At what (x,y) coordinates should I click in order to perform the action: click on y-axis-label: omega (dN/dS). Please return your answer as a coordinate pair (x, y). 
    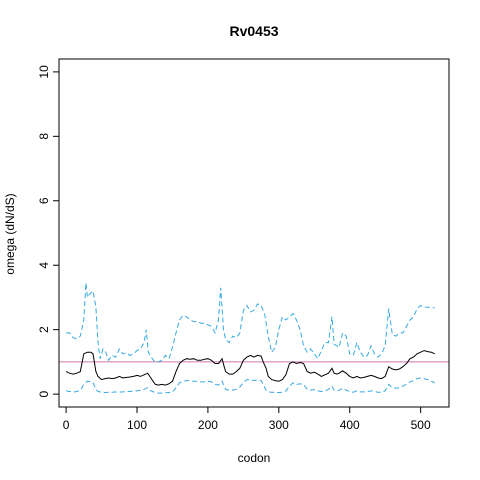
    Looking at the image, I should click on (10, 233).